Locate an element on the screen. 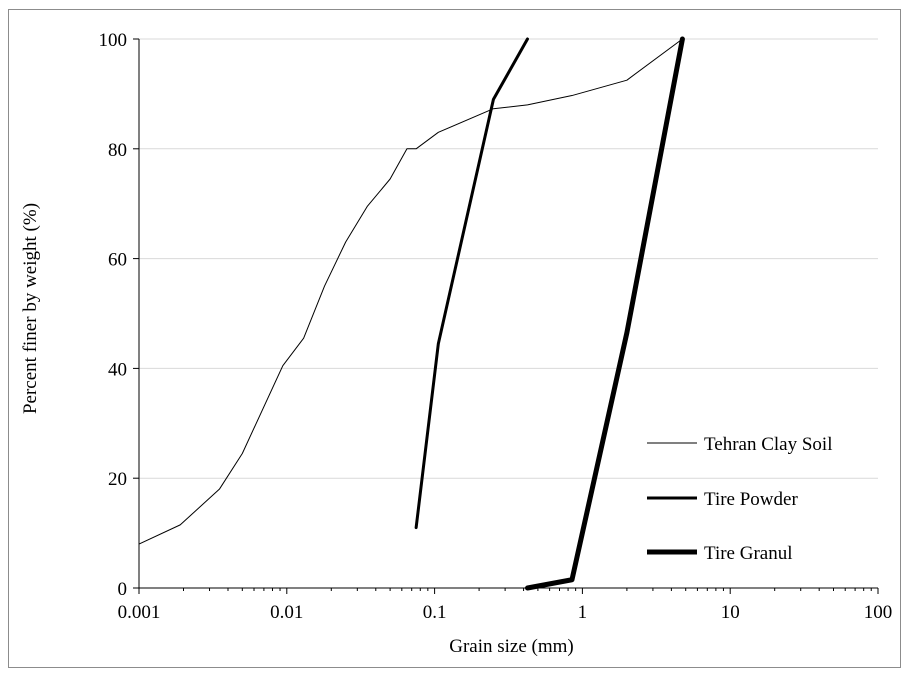 The image size is (906, 675). legend-label: Tire Granul is located at coordinates (748, 553).